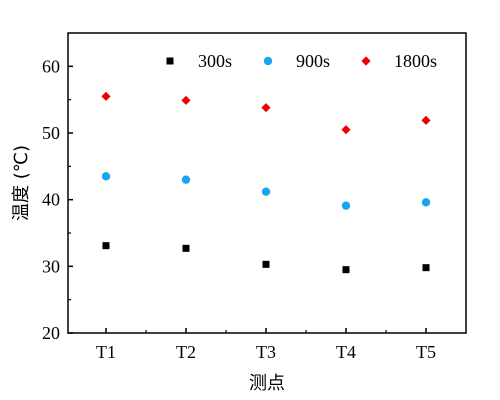 Image resolution: width=500 pixels, height=400 pixels. What do you see at coordinates (51, 333) in the screenshot?
I see `y-tick-label: 20` at bounding box center [51, 333].